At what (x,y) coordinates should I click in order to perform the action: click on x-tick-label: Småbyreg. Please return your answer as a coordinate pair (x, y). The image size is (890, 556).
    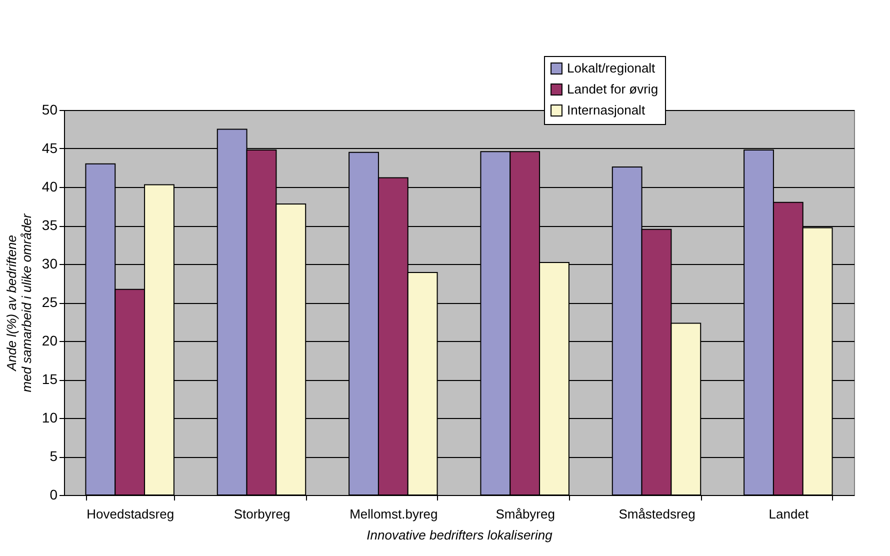
    Looking at the image, I should click on (525, 514).